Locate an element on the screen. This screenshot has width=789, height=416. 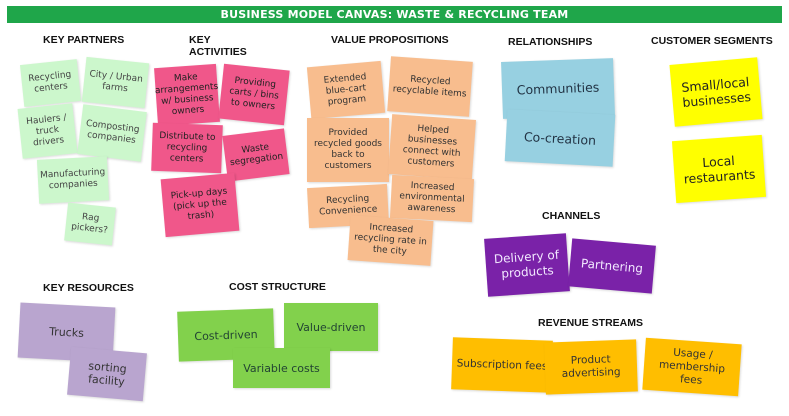
value-propositions-heading: VALUE PROPOSITIONS is located at coordinates (390, 40).